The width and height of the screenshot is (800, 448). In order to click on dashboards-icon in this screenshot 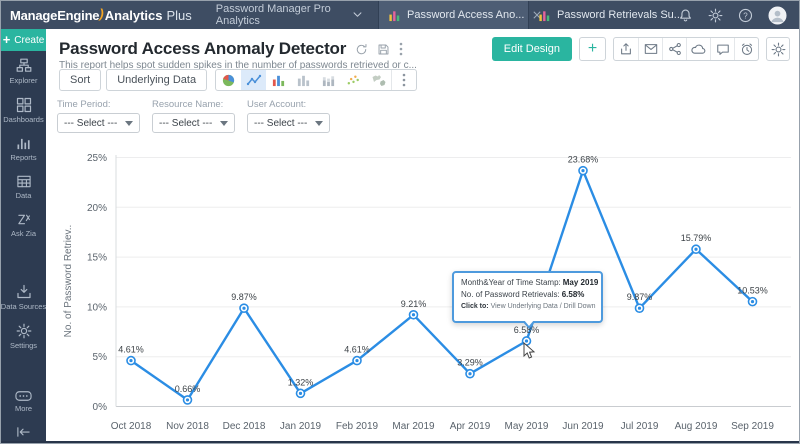, I will do `click(24, 105)`.